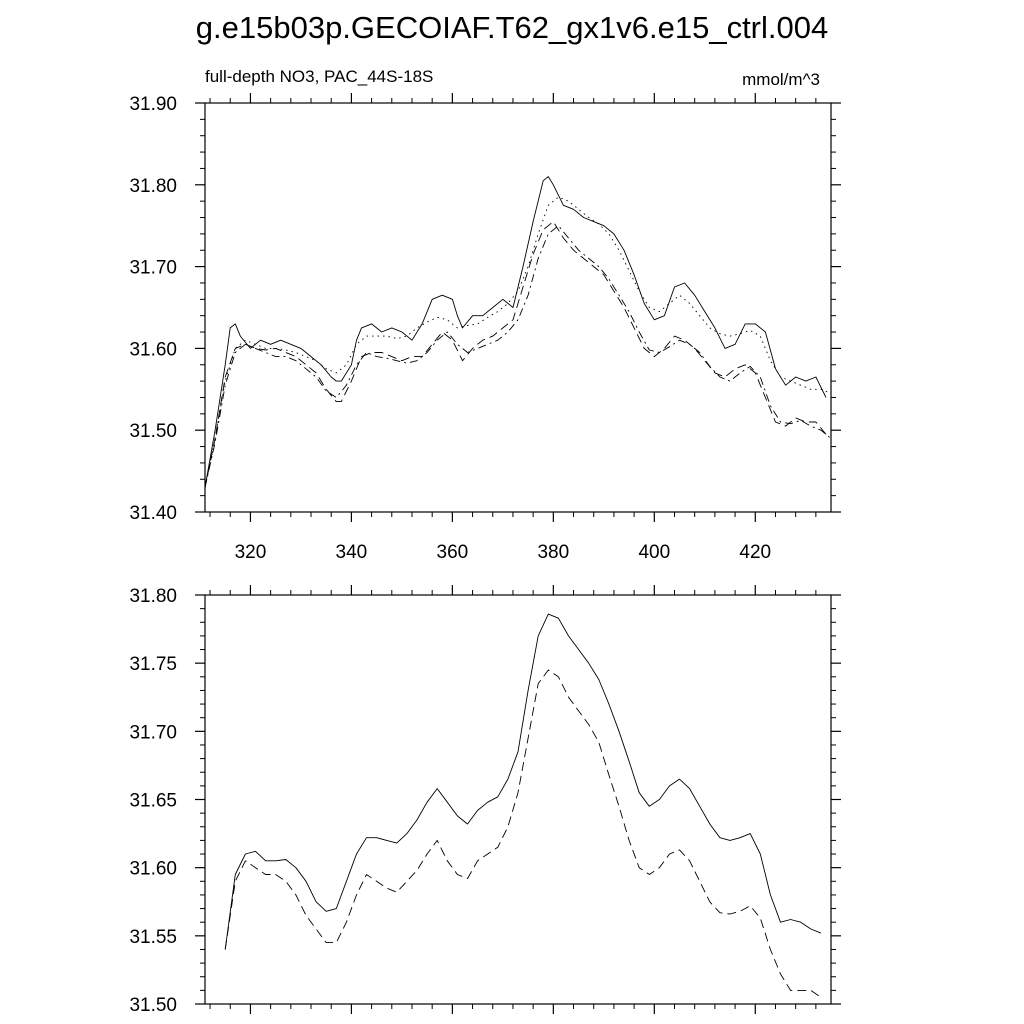  What do you see at coordinates (153, 104) in the screenshot?
I see `top-y-tick-label: 31.90` at bounding box center [153, 104].